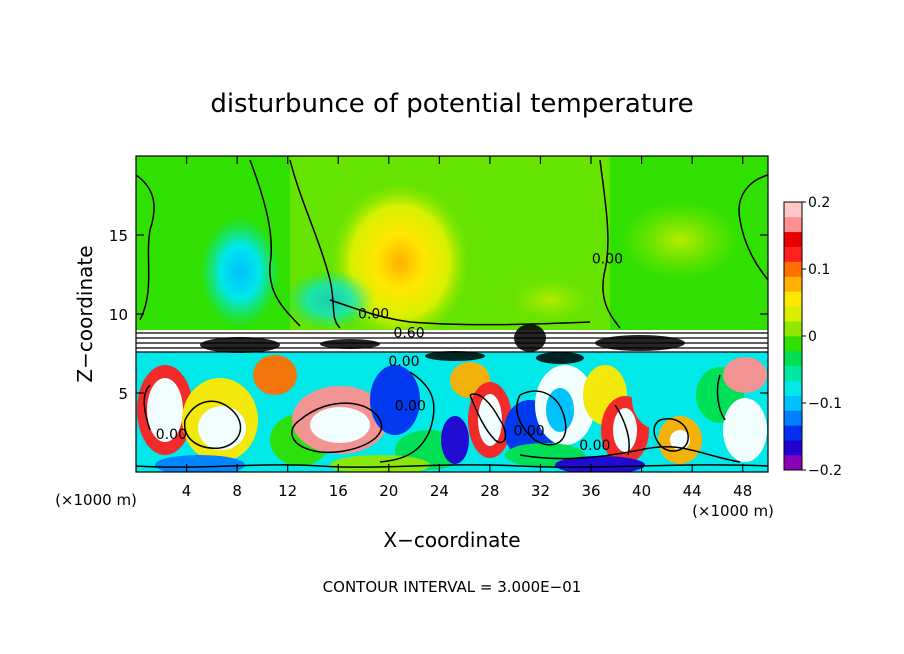 The height and width of the screenshot is (654, 904). What do you see at coordinates (118, 315) in the screenshot?
I see `y-tick-label: 10` at bounding box center [118, 315].